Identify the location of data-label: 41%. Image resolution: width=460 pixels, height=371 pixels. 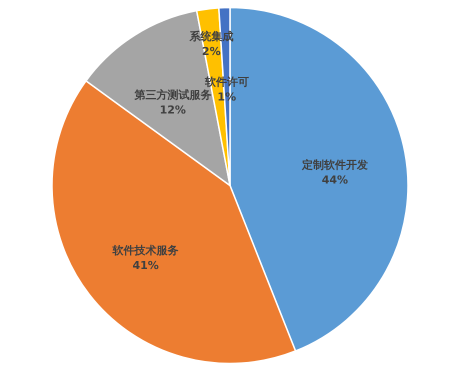
(145, 265).